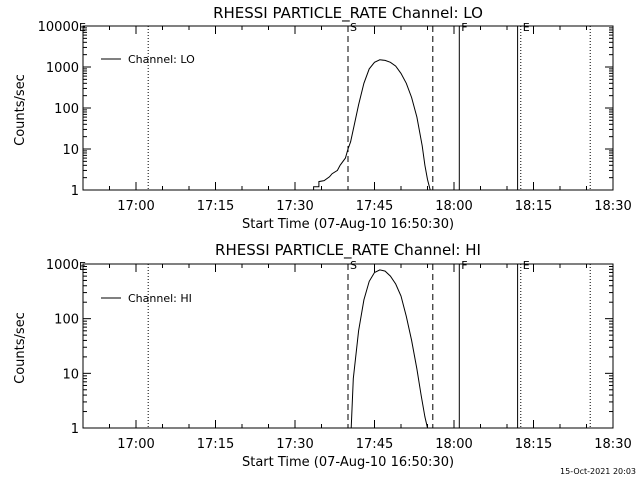  Describe the element at coordinates (20, 110) in the screenshot. I see `y-axis-label-lo: Counts/sec` at that location.